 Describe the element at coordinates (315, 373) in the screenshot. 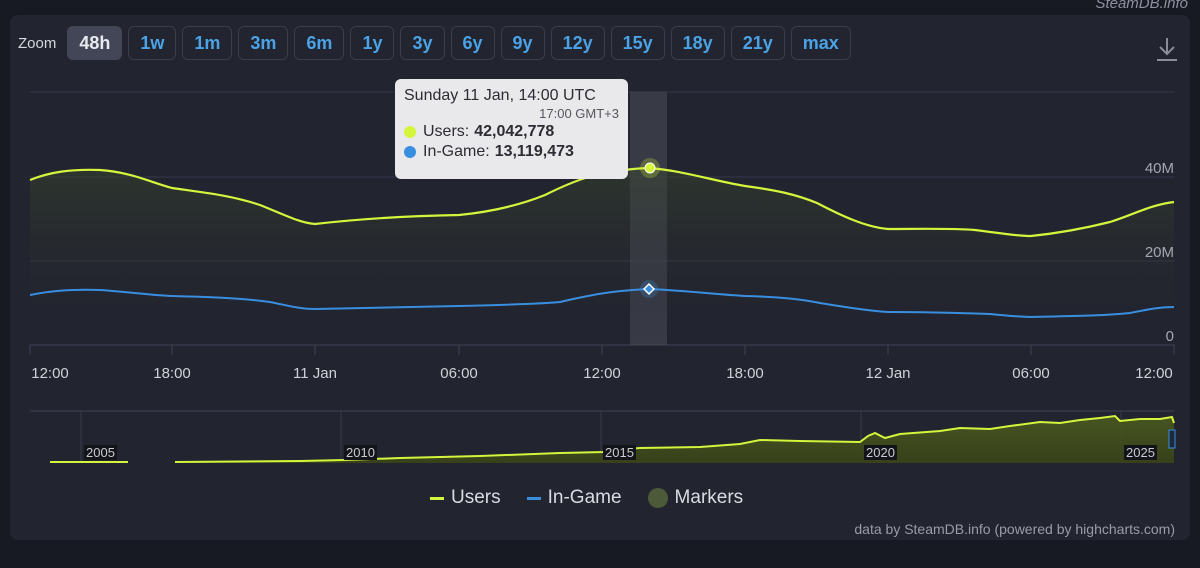

I see `x-label: 11 Jan` at that location.